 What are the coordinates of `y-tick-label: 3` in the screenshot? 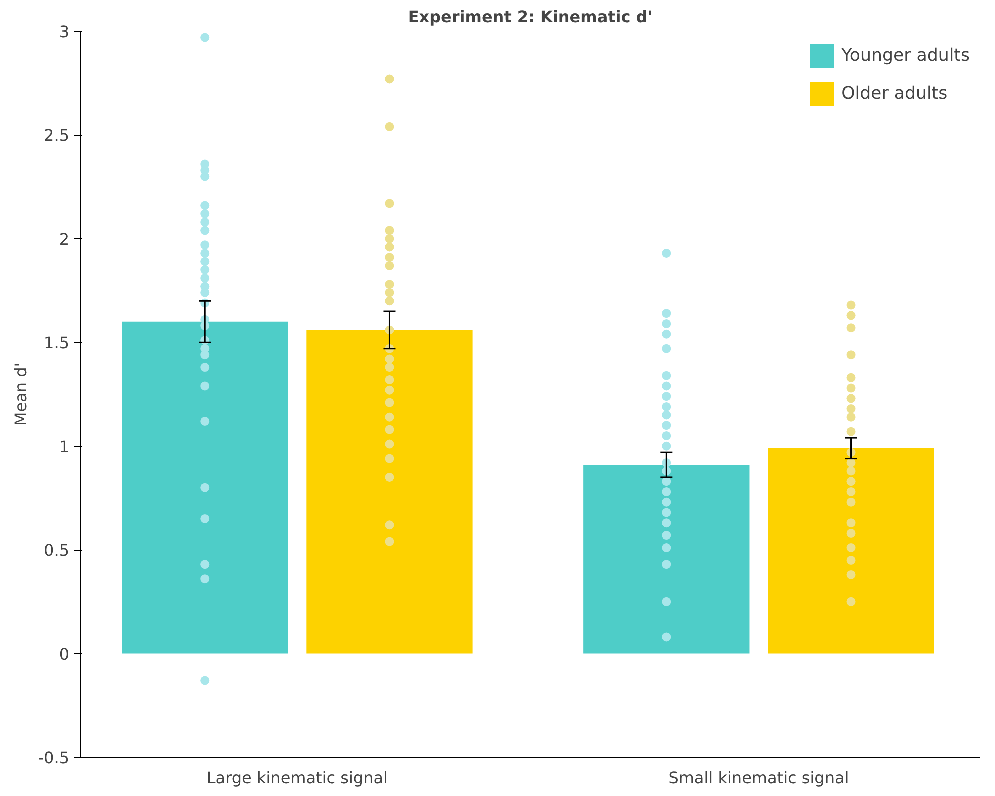 It's located at (64, 32).